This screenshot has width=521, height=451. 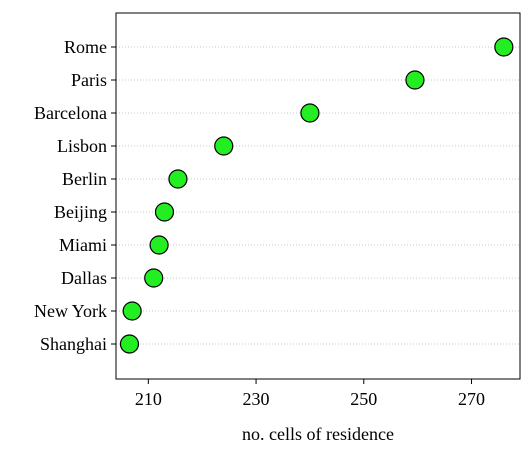 I want to click on data-point-dallas, so click(x=154, y=278).